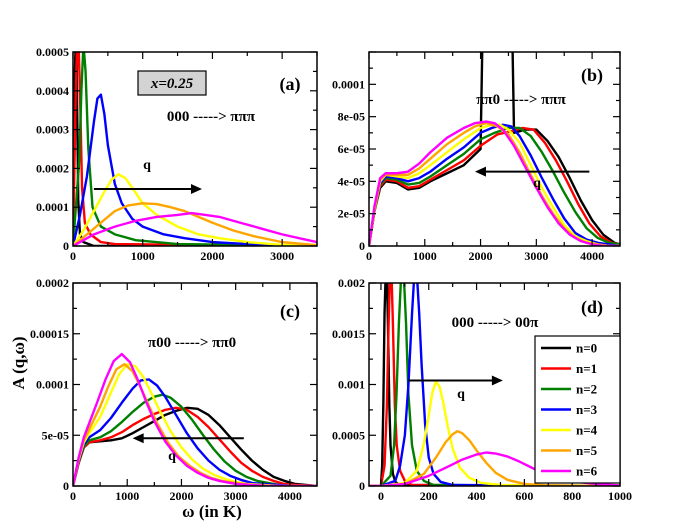 Image resolution: width=681 pixels, height=526 pixels. Describe the element at coordinates (348, 435) in the screenshot. I see `panel-d-ytick-label: 0.0005` at that location.